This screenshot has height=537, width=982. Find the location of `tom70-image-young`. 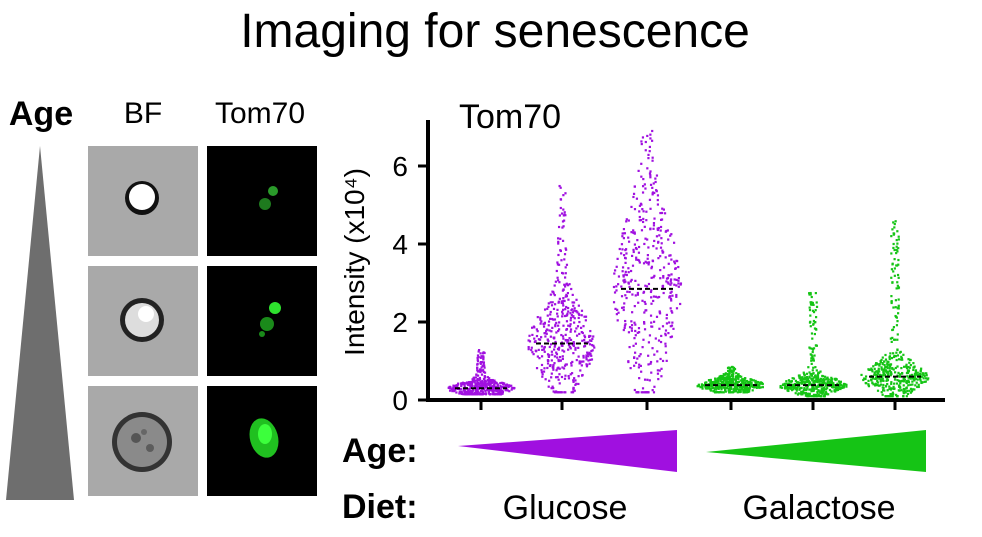

tom70-image-young is located at coordinates (262, 201).